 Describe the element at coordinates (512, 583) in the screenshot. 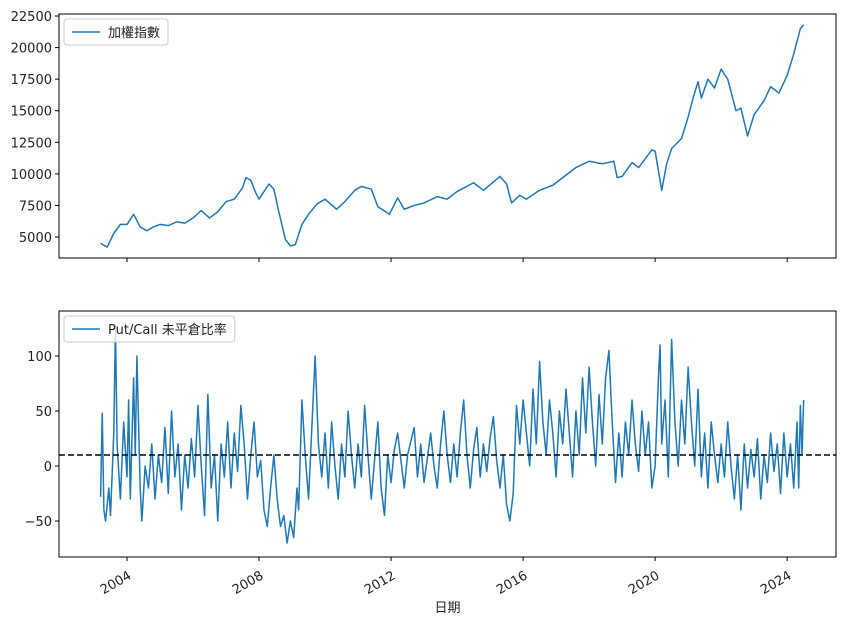

I see `x-tick-label: 2016` at that location.